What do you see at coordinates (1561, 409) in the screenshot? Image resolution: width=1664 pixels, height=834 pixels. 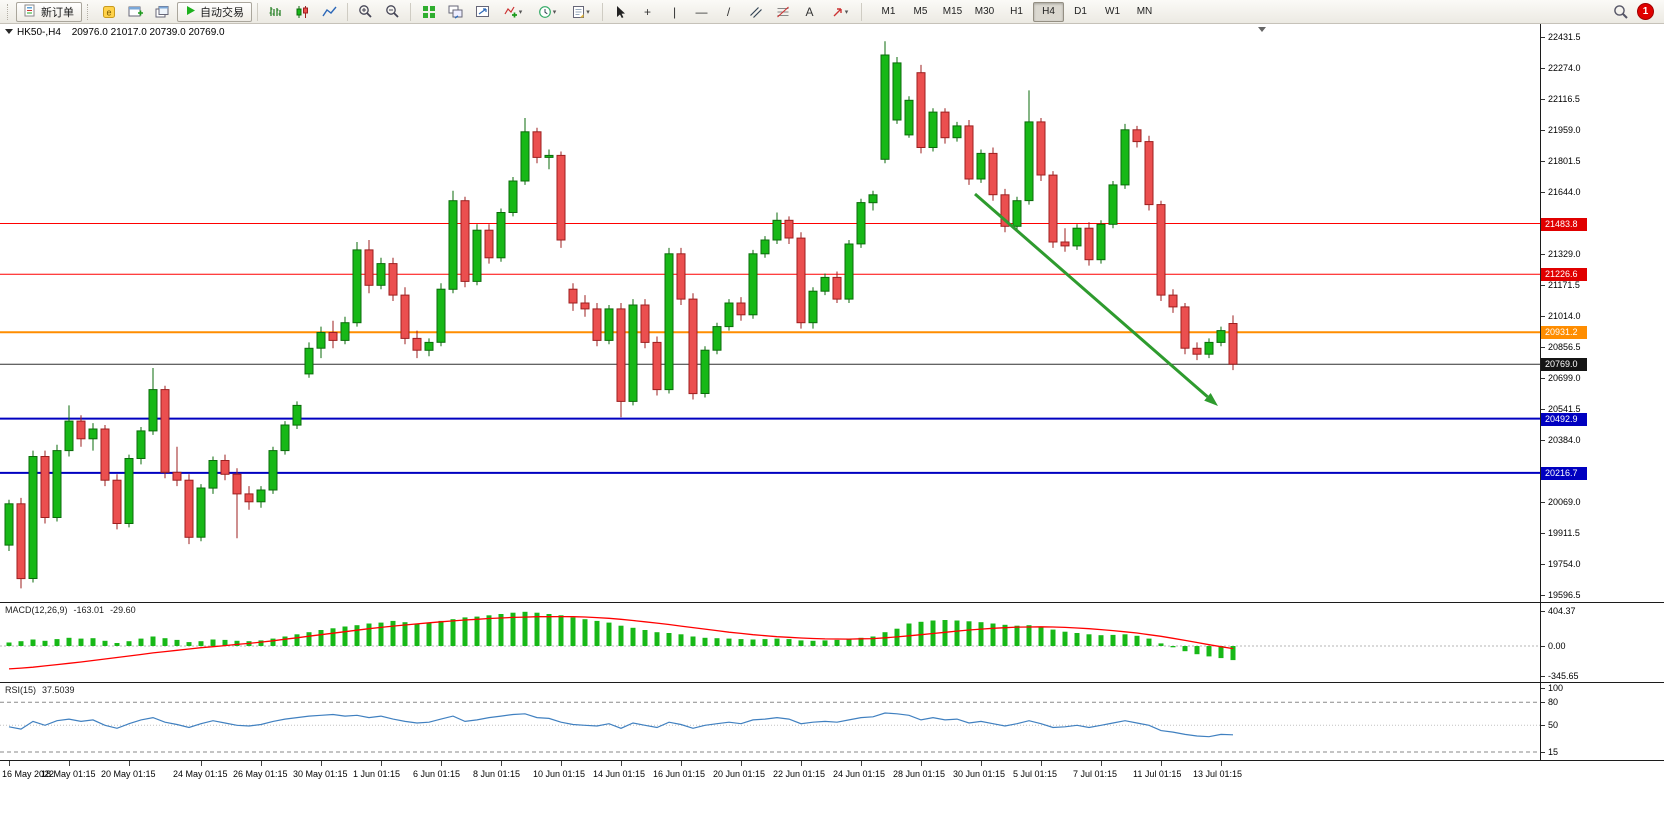 I see `price-tick: 20541.5` at bounding box center [1561, 409].